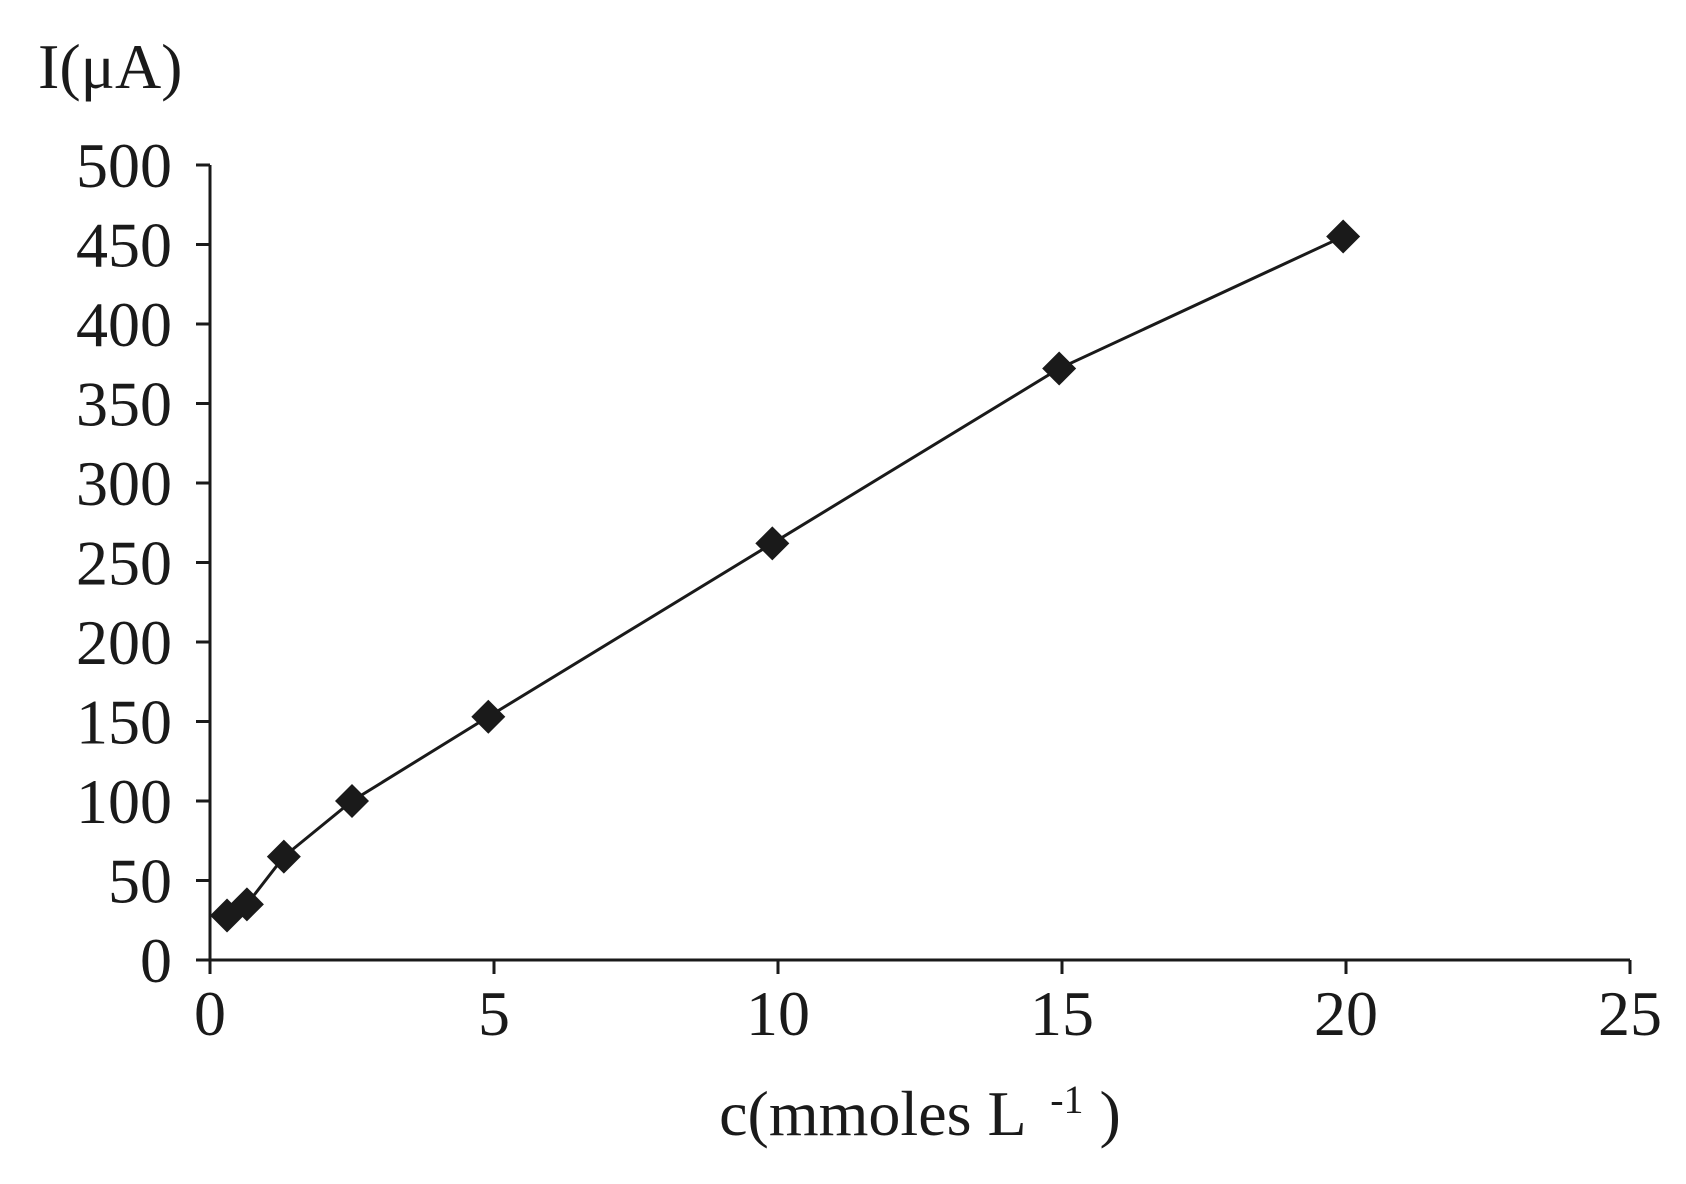  I want to click on y-tick-label: 0, so click(156, 960).